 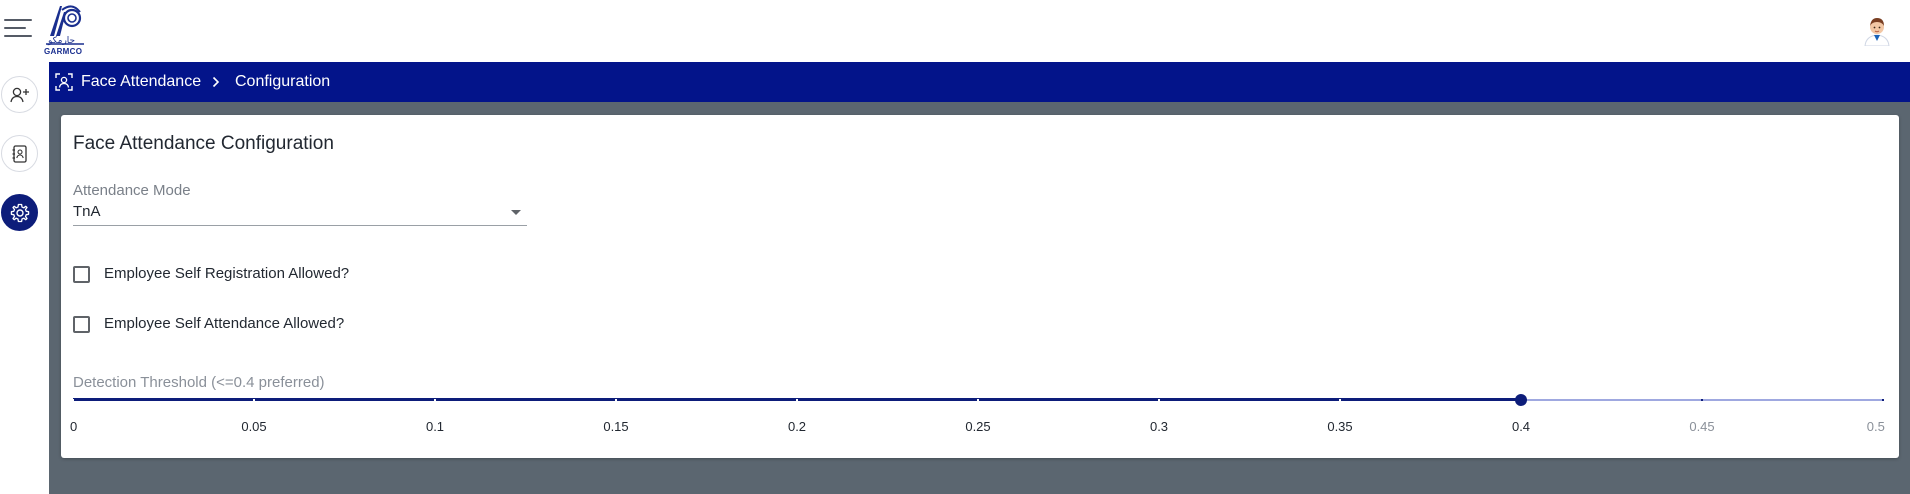 I want to click on attendance-mode-label: Attendance Mode, so click(x=132, y=190).